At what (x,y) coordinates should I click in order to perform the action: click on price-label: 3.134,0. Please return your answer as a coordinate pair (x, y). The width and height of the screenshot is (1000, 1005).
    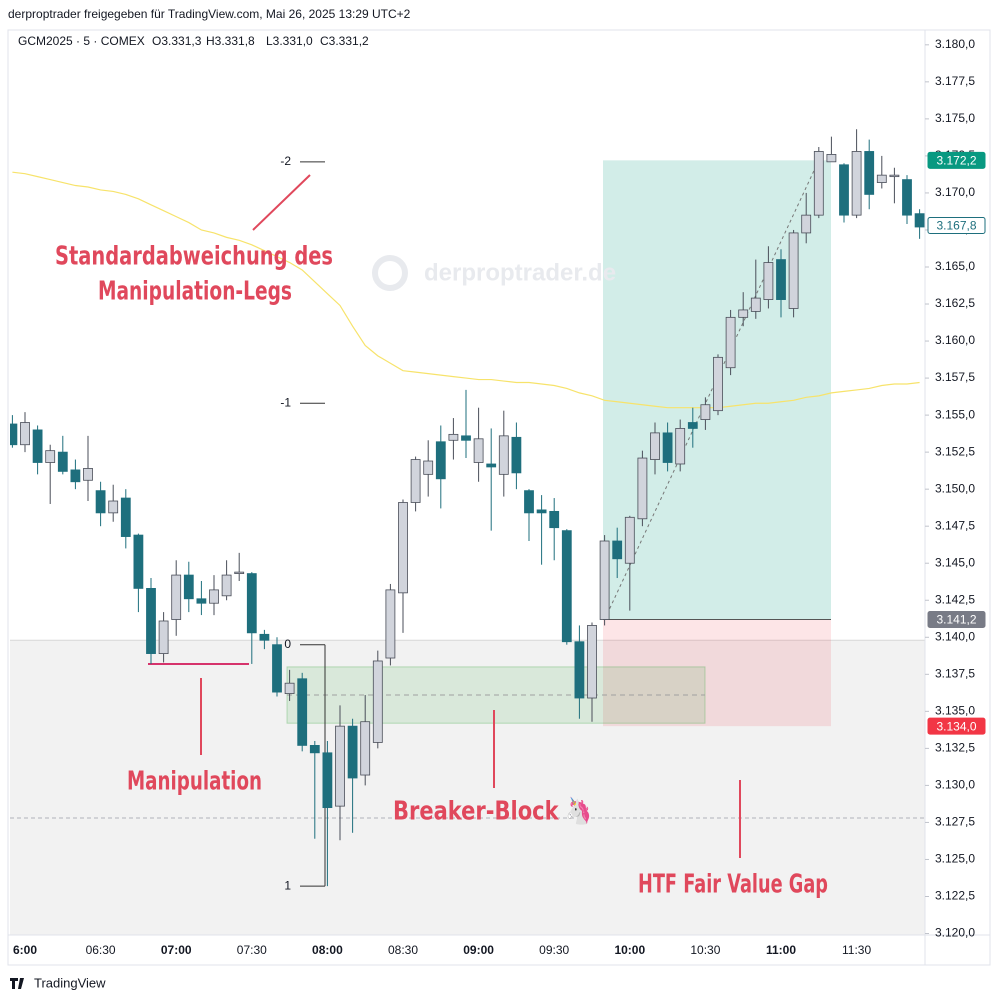
    Looking at the image, I should click on (956, 726).